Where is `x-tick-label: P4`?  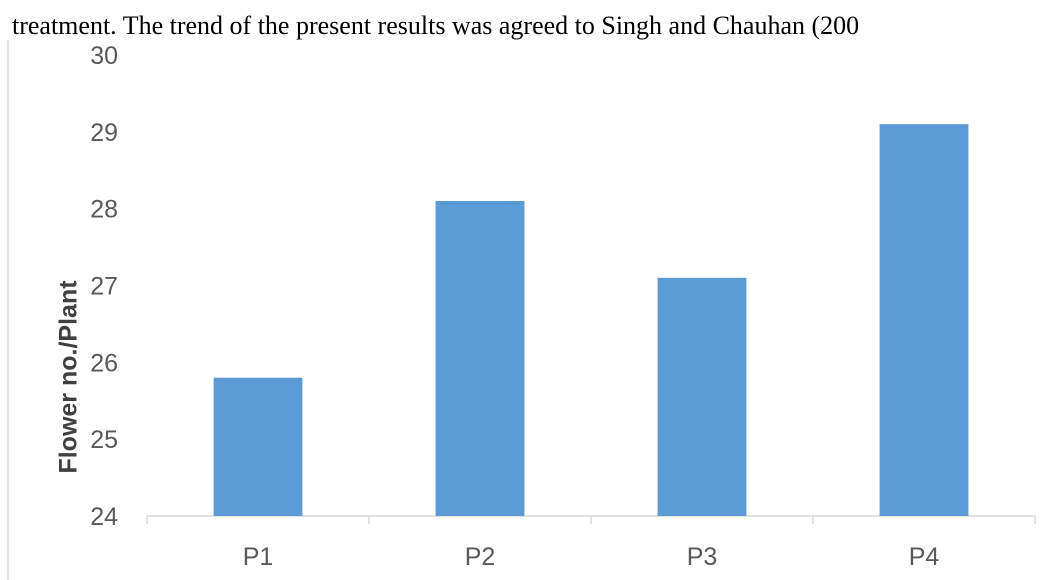 x-tick-label: P4 is located at coordinates (924, 557).